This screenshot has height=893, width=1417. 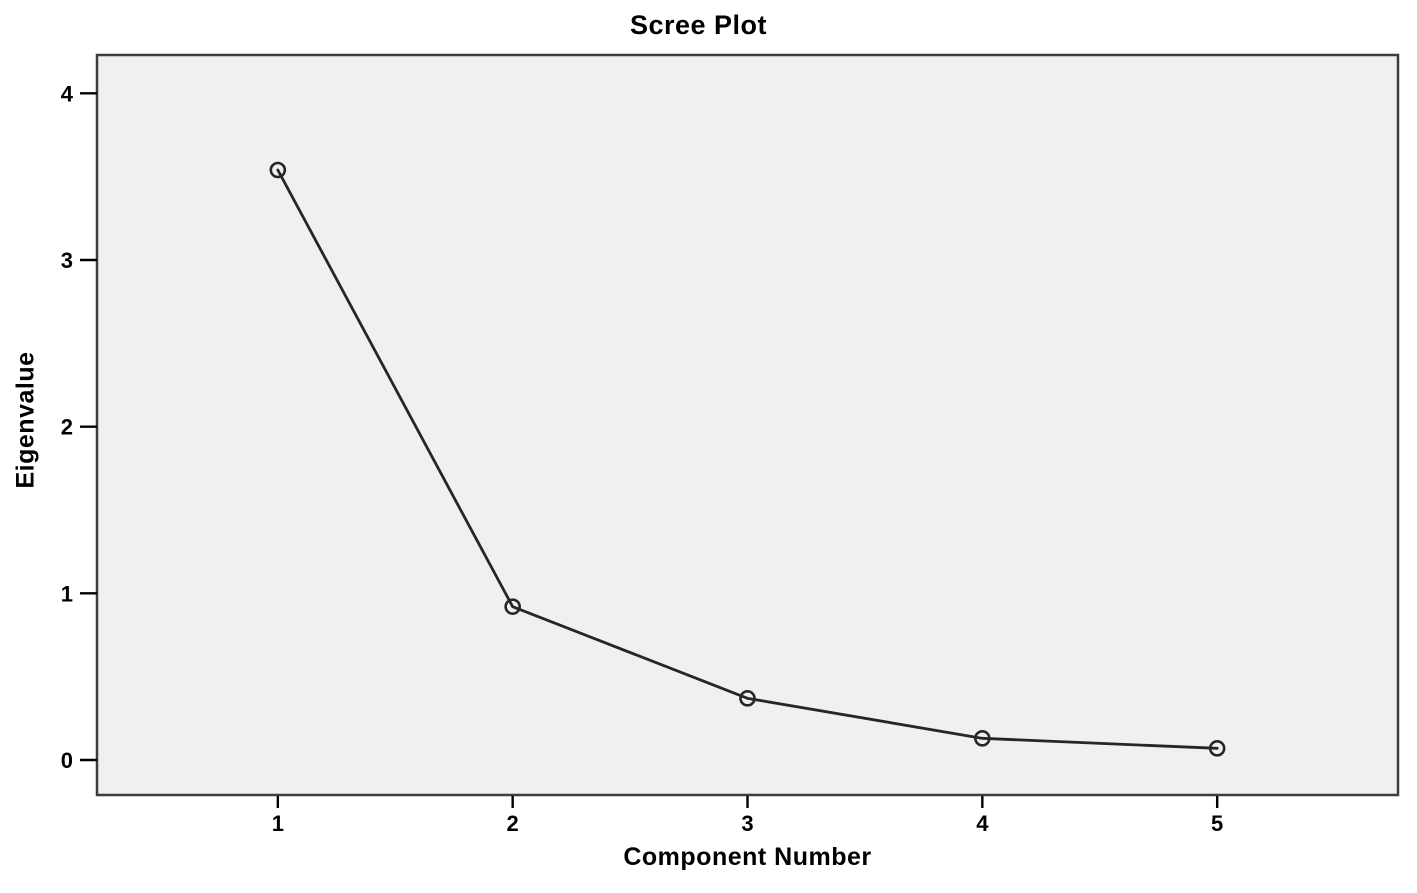 I want to click on x-axis-label: Component Number, so click(x=747, y=857).